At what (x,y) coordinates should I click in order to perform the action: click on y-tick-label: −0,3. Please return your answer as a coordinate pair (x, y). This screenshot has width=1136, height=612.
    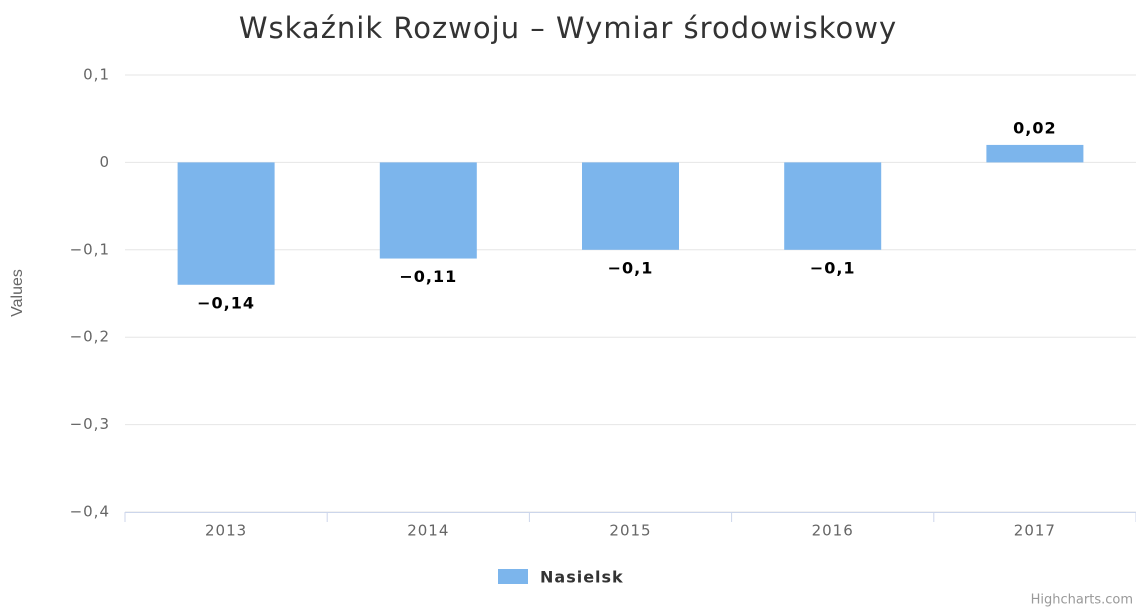
    Looking at the image, I should click on (90, 424).